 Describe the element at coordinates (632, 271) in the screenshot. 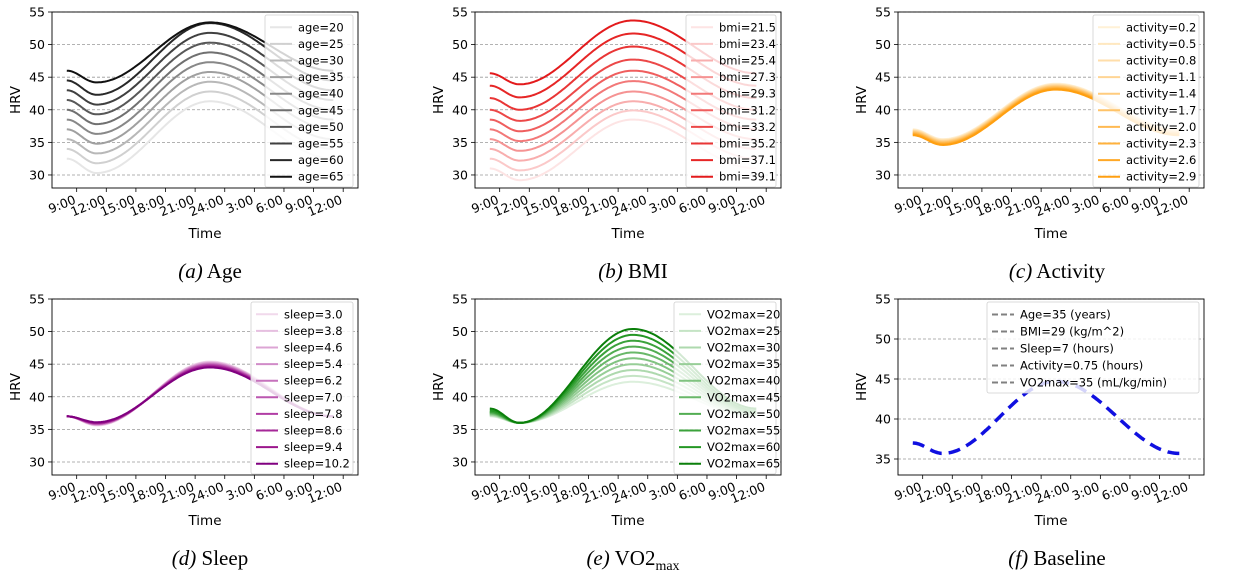

I see `panel-caption: (b) BMI` at that location.